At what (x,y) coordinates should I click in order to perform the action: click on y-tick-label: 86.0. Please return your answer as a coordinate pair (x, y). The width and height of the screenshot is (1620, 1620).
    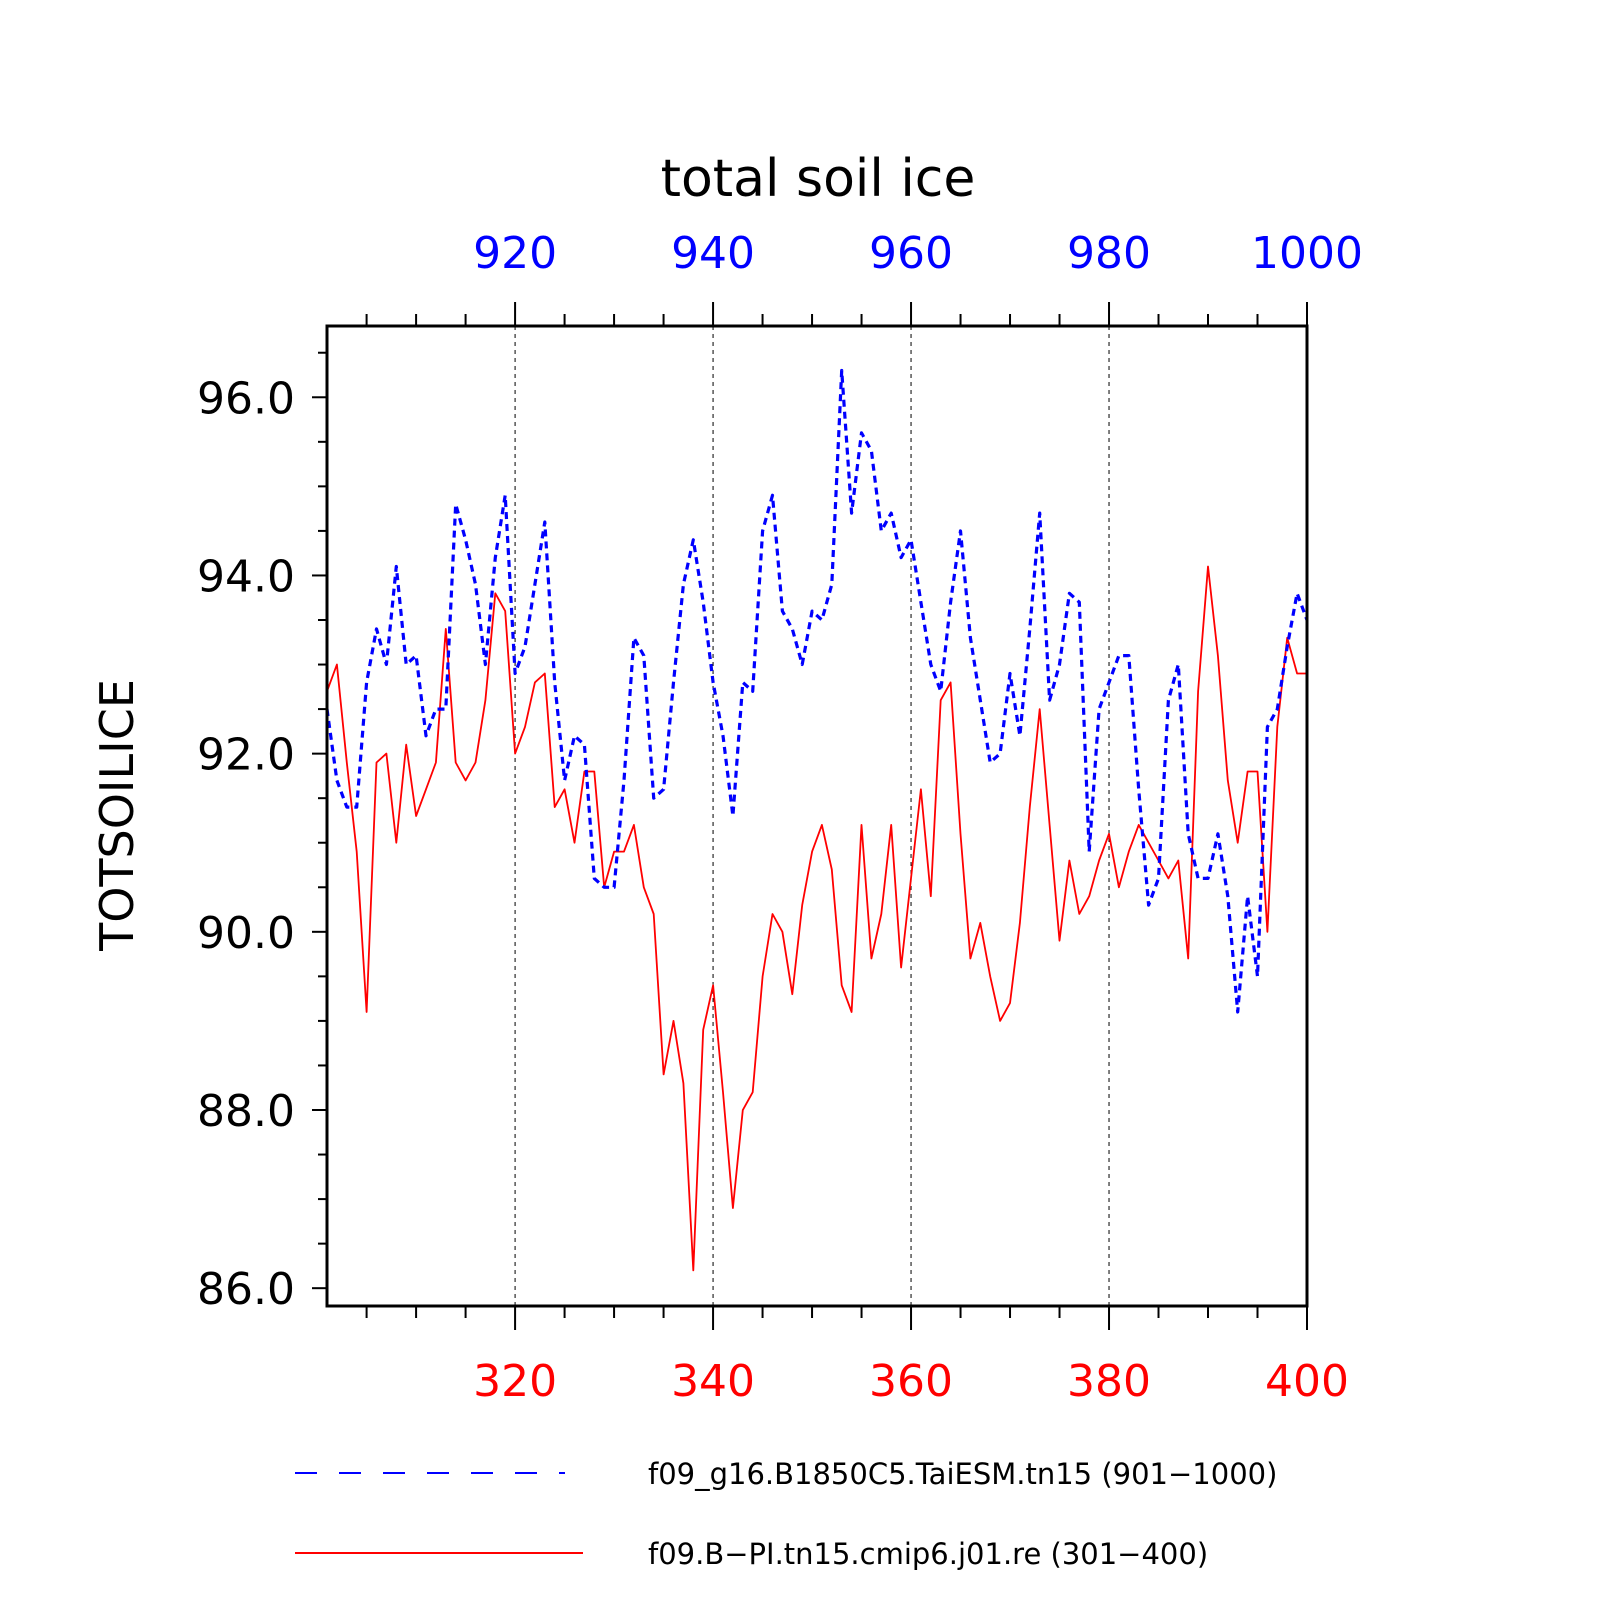
    Looking at the image, I should click on (246, 1289).